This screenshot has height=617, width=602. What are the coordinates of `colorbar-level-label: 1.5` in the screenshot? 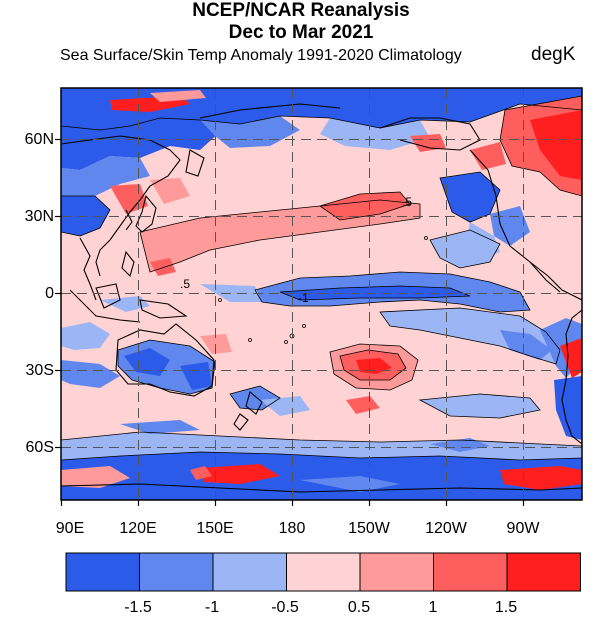 It's located at (506, 607).